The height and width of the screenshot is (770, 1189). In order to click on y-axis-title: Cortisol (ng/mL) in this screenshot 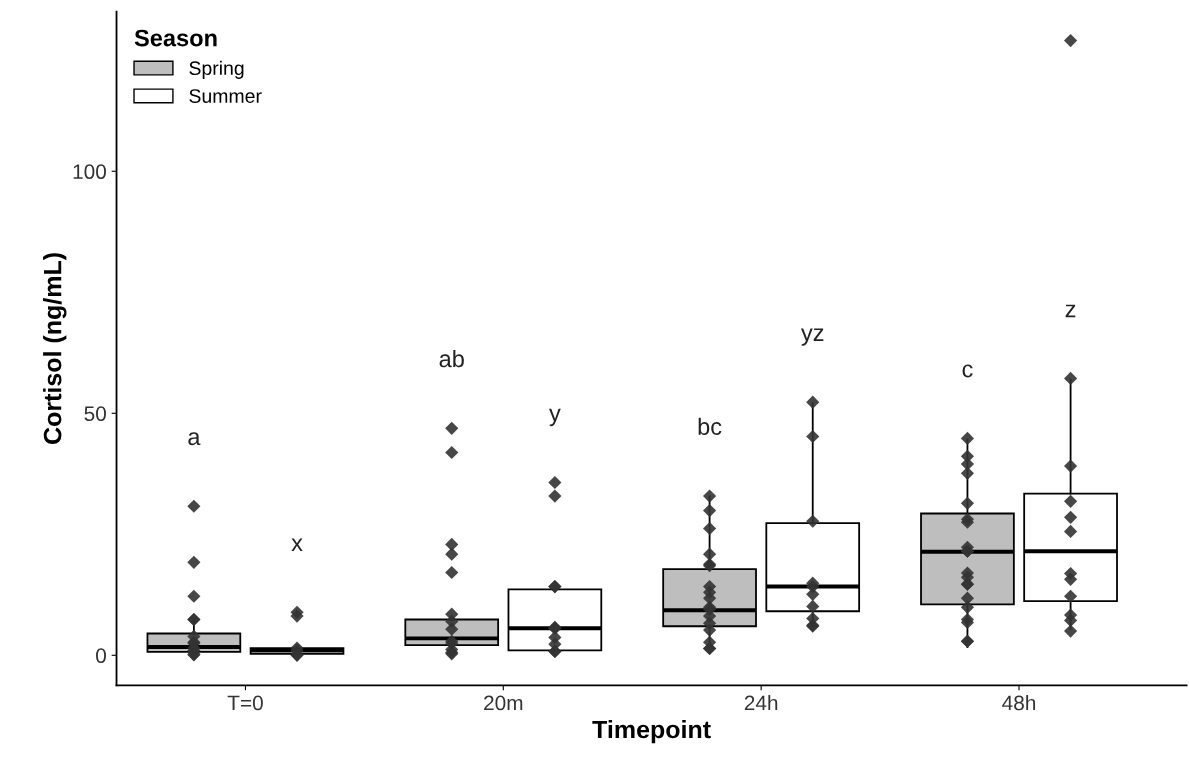, I will do `click(55, 348)`.